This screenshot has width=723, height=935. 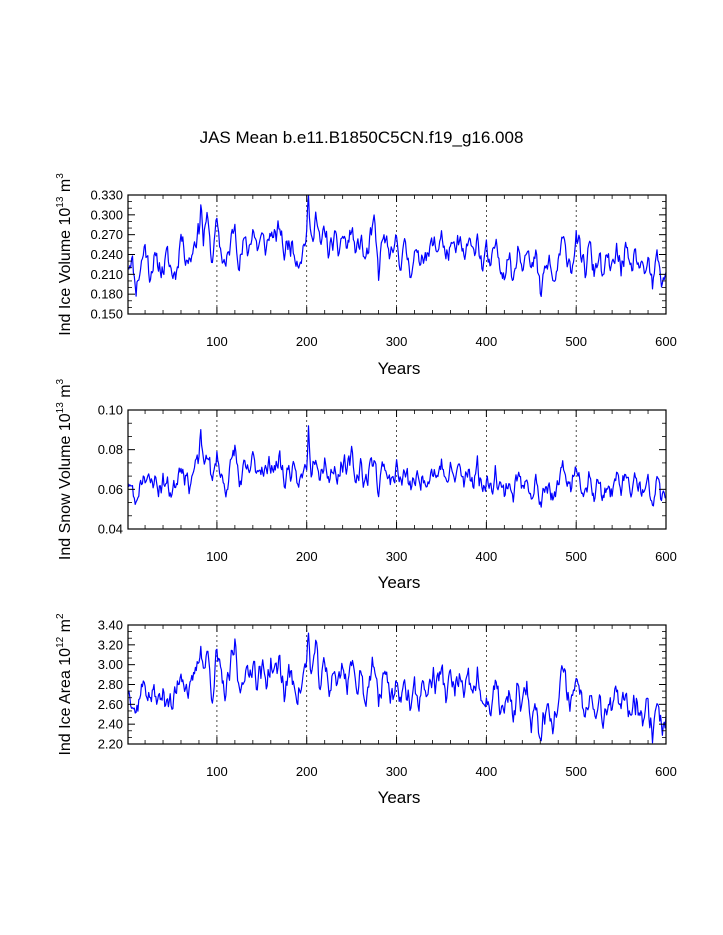 I want to click on ytick-label: 0.210, so click(x=106, y=274).